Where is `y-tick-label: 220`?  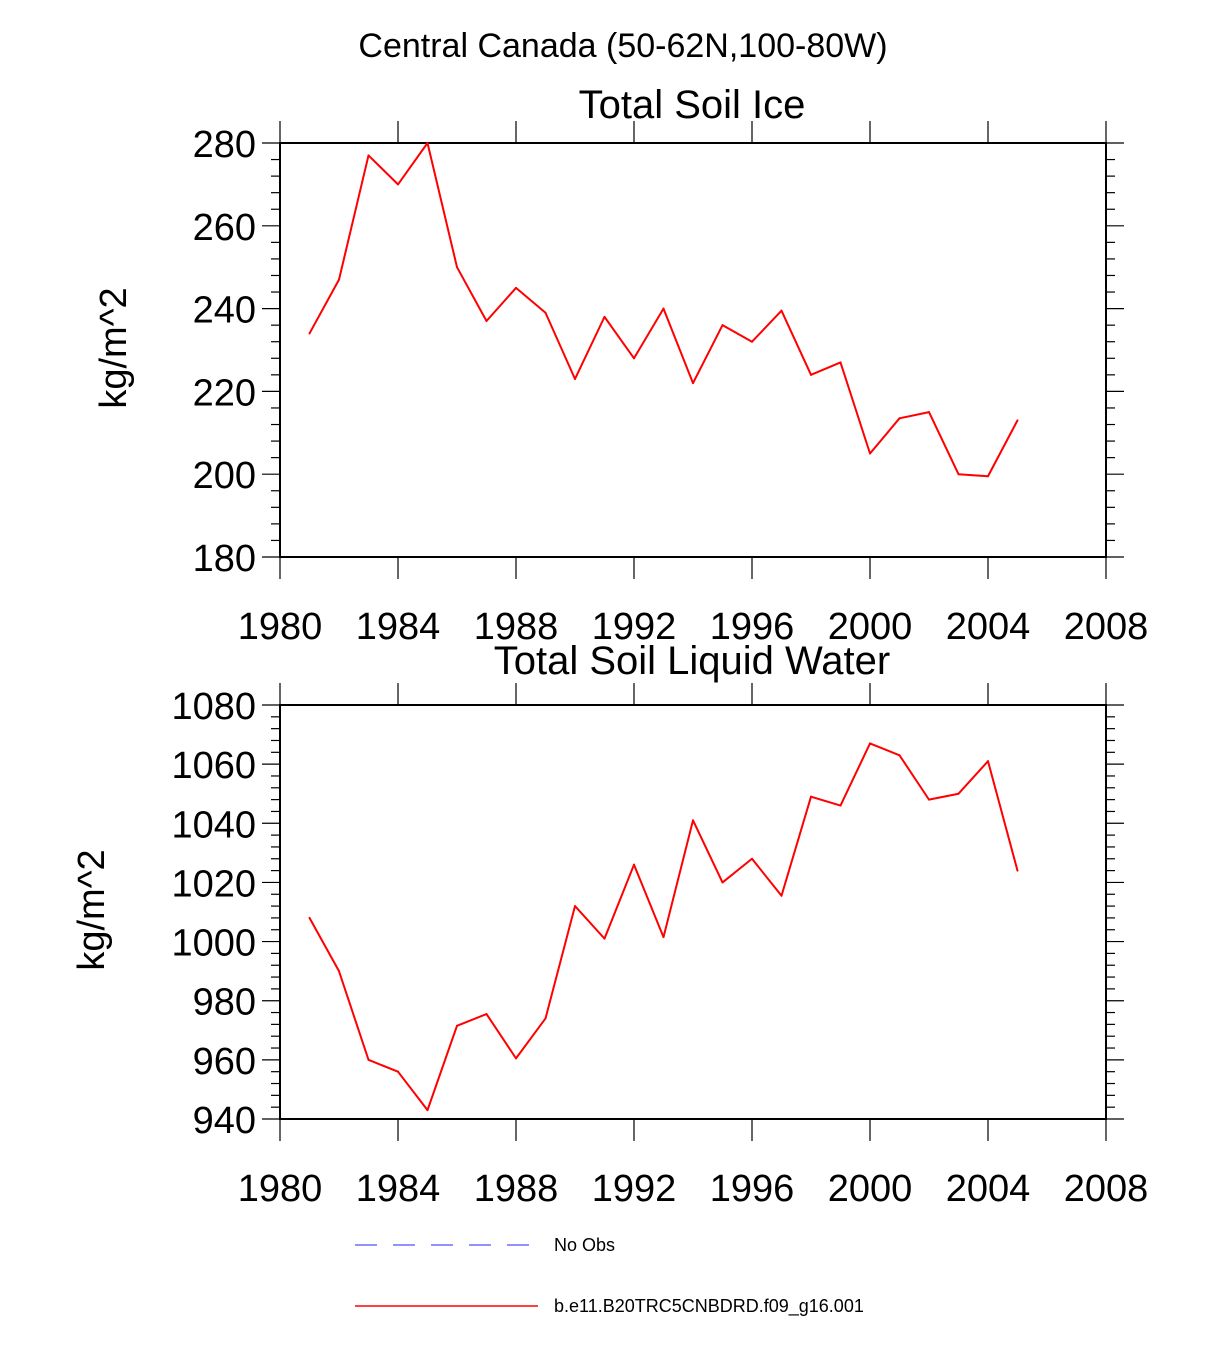 y-tick-label: 220 is located at coordinates (224, 393).